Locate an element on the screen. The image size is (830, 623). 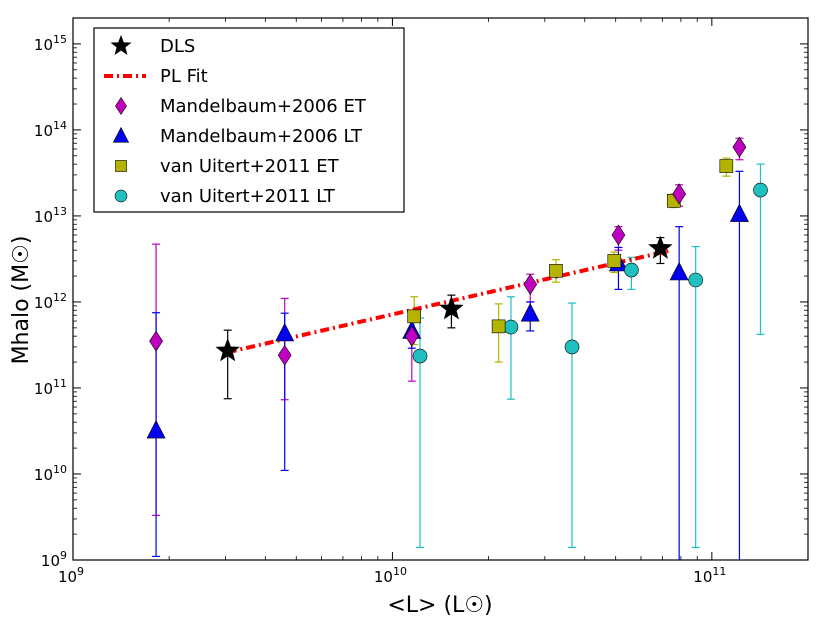
legend-box is located at coordinates (249, 120).